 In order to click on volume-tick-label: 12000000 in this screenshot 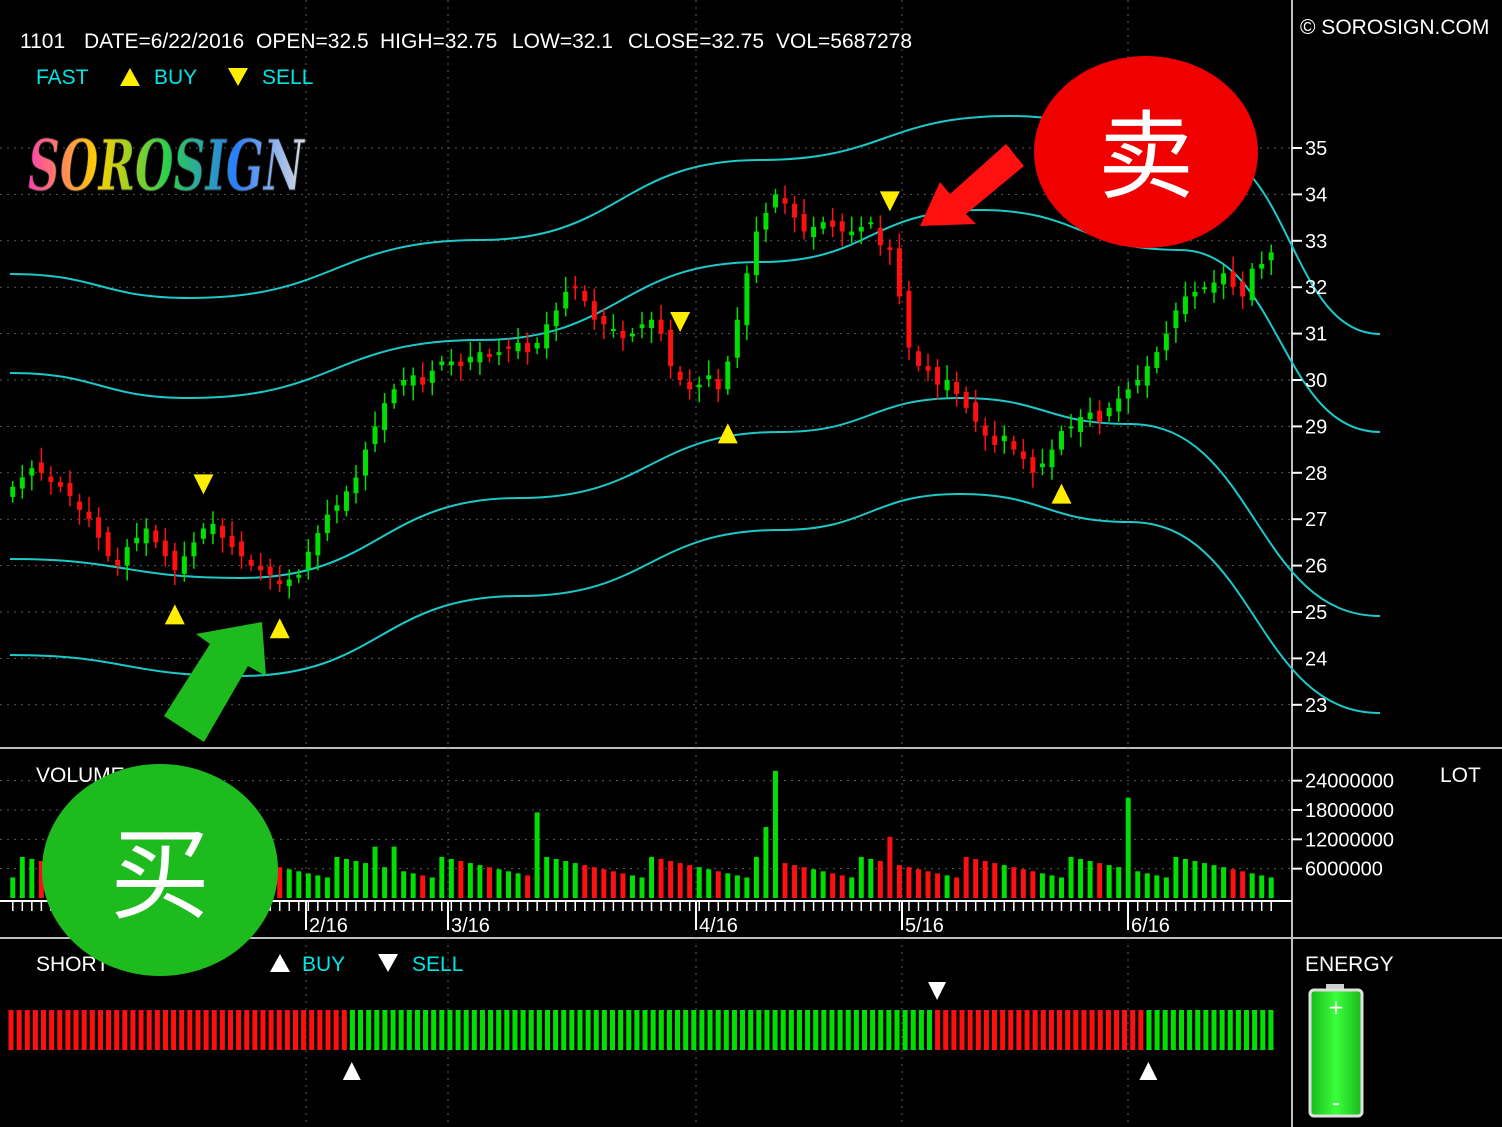, I will do `click(1349, 840)`.